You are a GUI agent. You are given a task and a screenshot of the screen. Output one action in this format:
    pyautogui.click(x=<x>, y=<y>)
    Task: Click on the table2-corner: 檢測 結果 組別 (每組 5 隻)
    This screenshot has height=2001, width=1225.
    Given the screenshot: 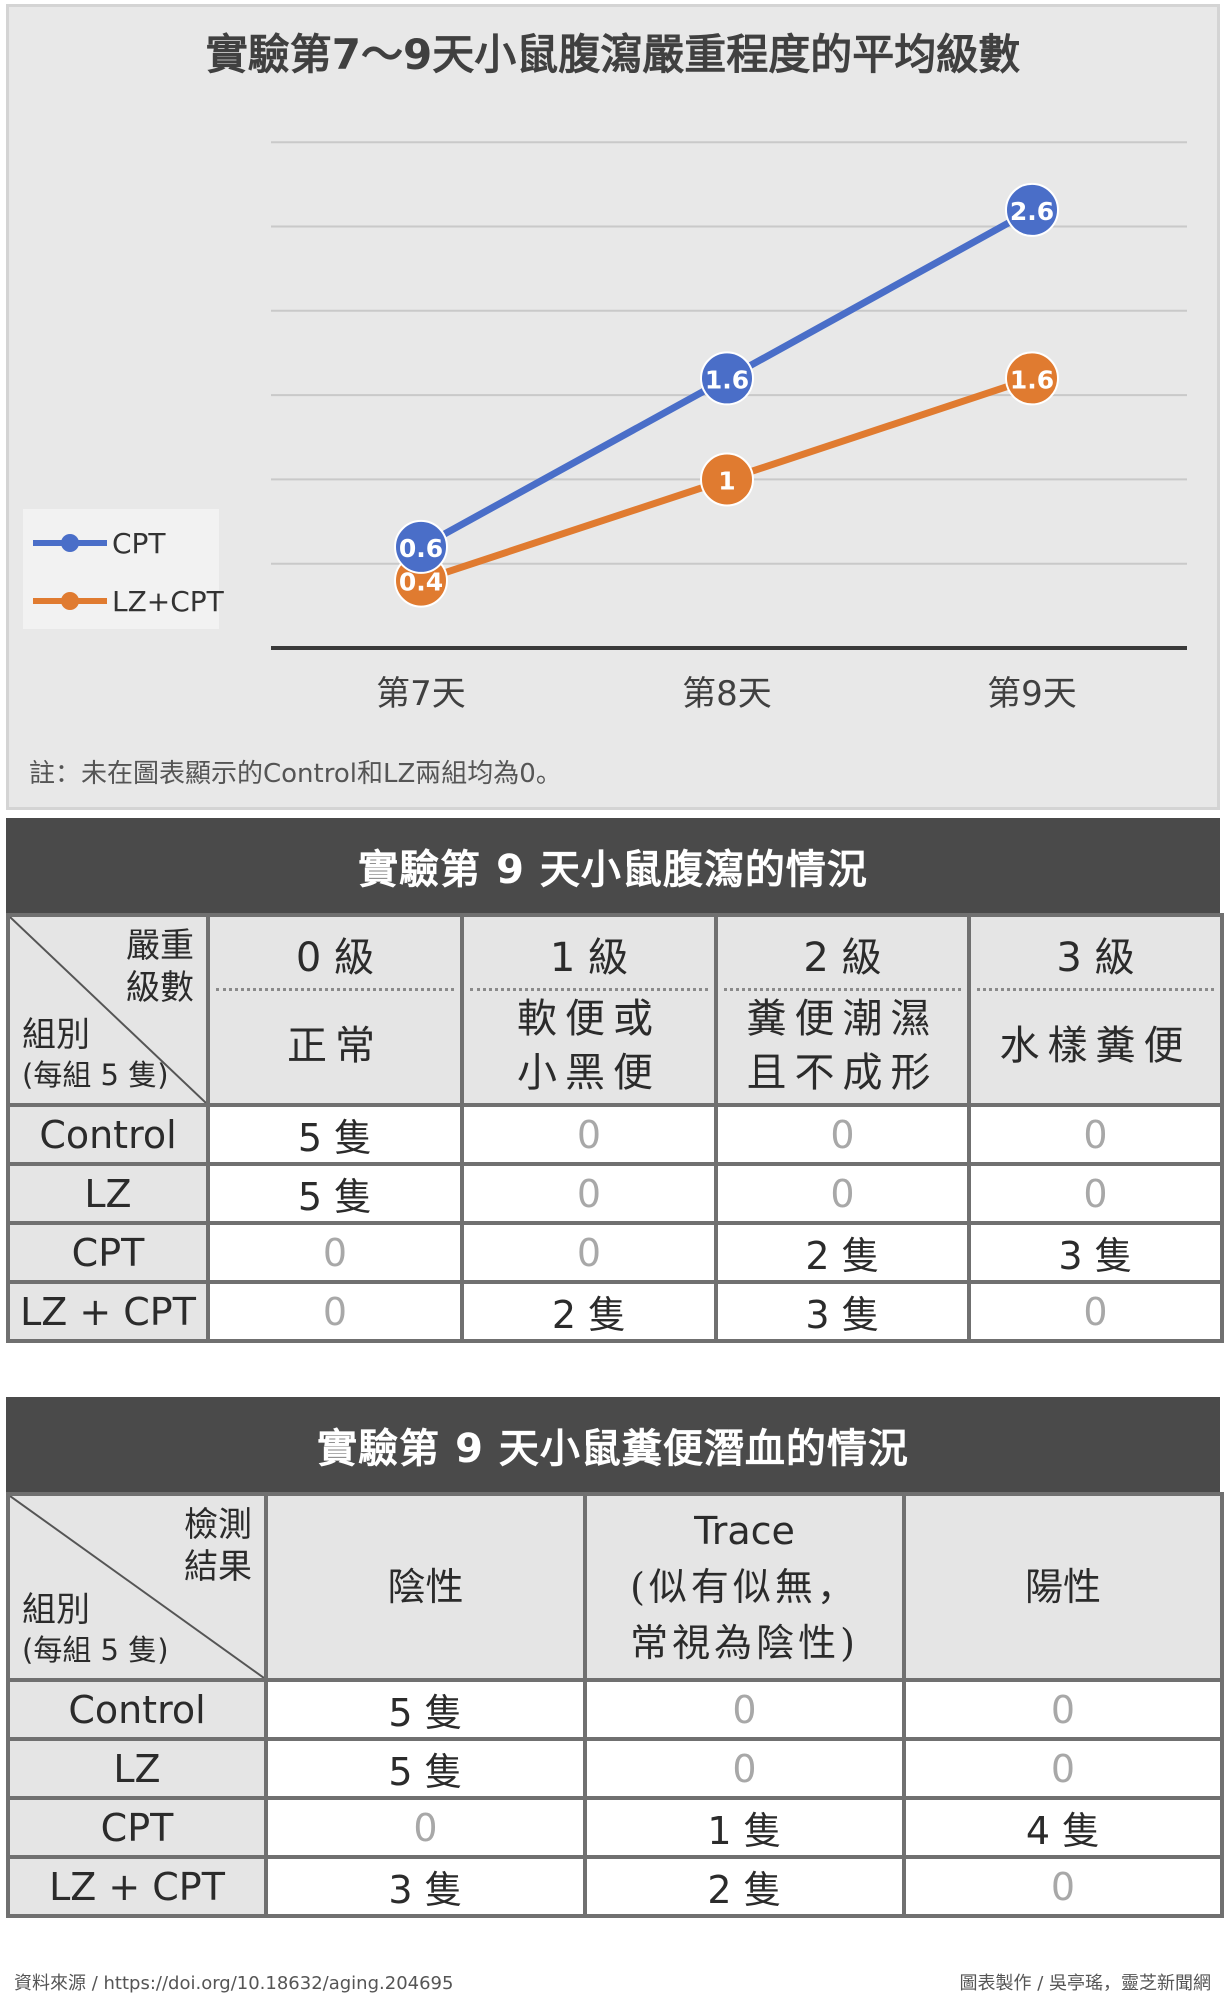 What is the action you would take?
    pyautogui.click(x=137, y=1587)
    